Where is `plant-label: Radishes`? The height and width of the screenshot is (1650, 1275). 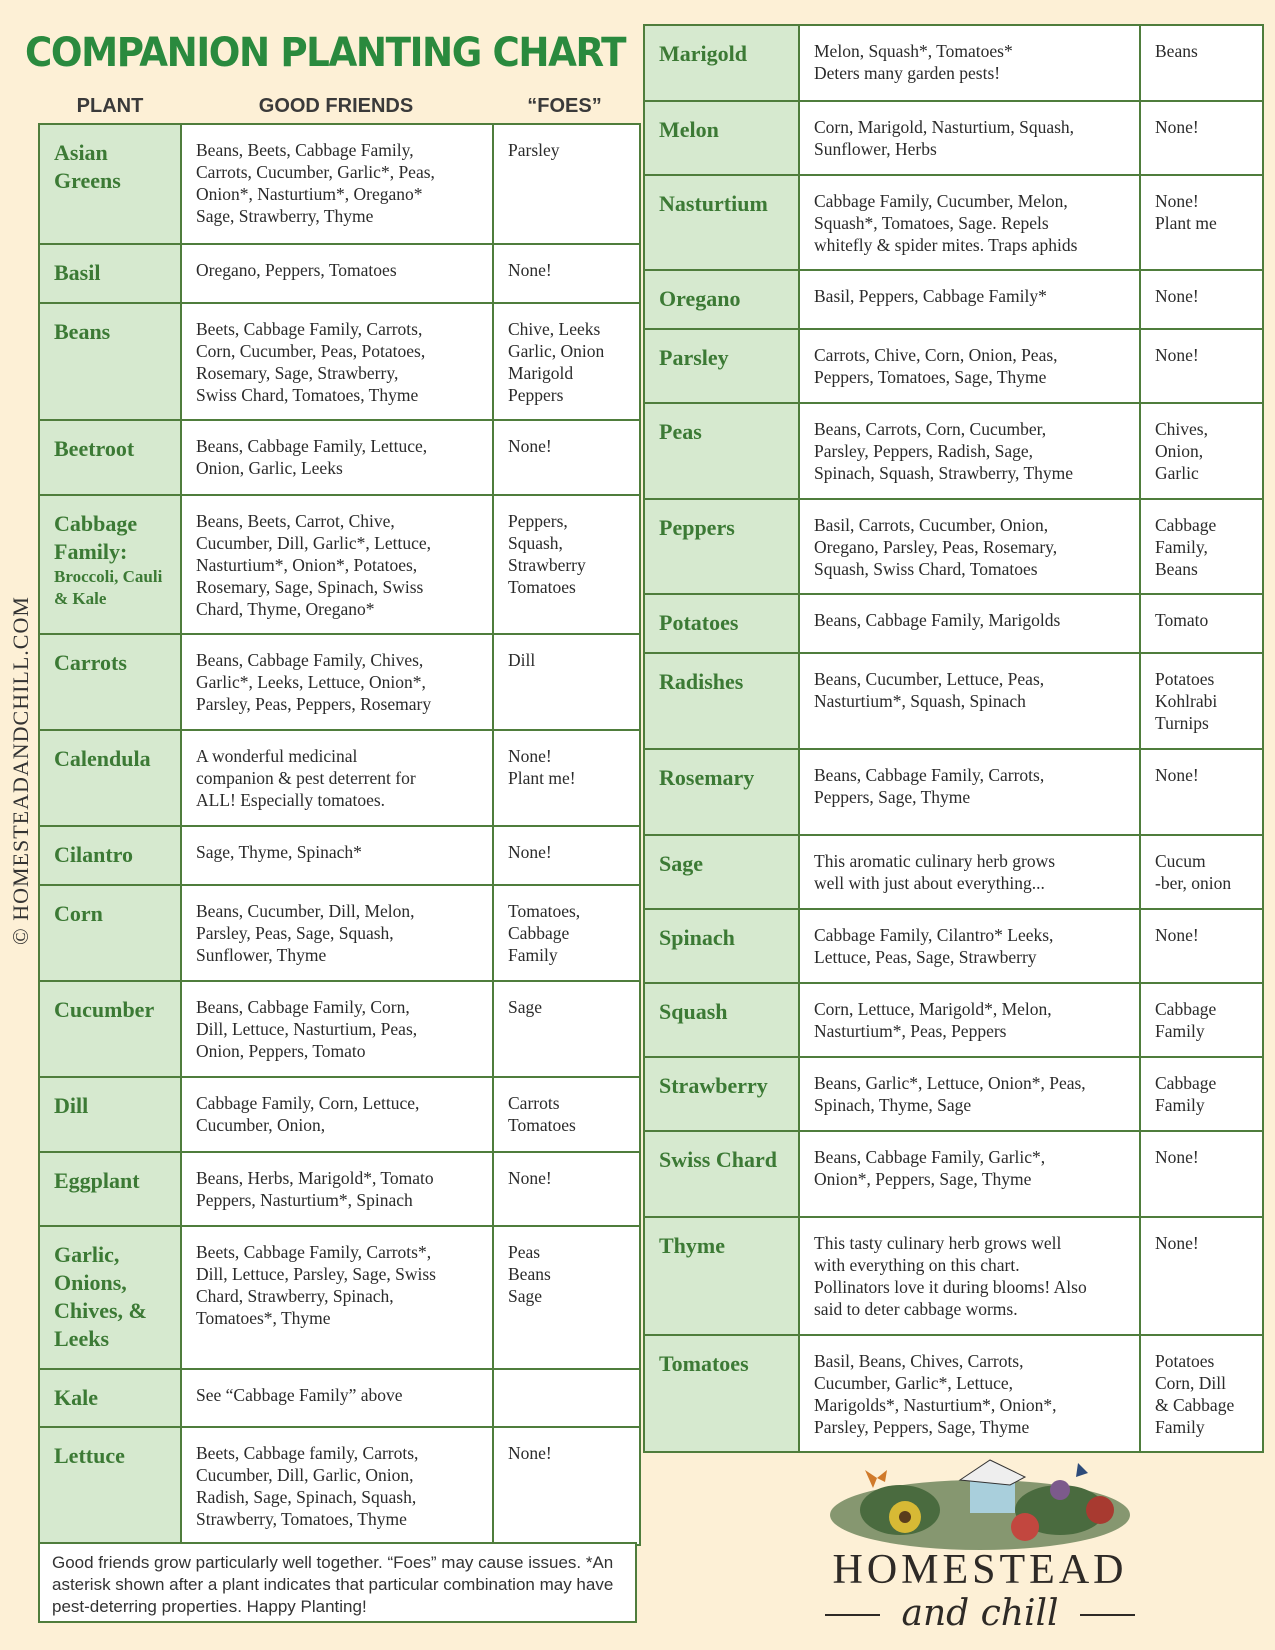
plant-label: Radishes is located at coordinates (701, 681).